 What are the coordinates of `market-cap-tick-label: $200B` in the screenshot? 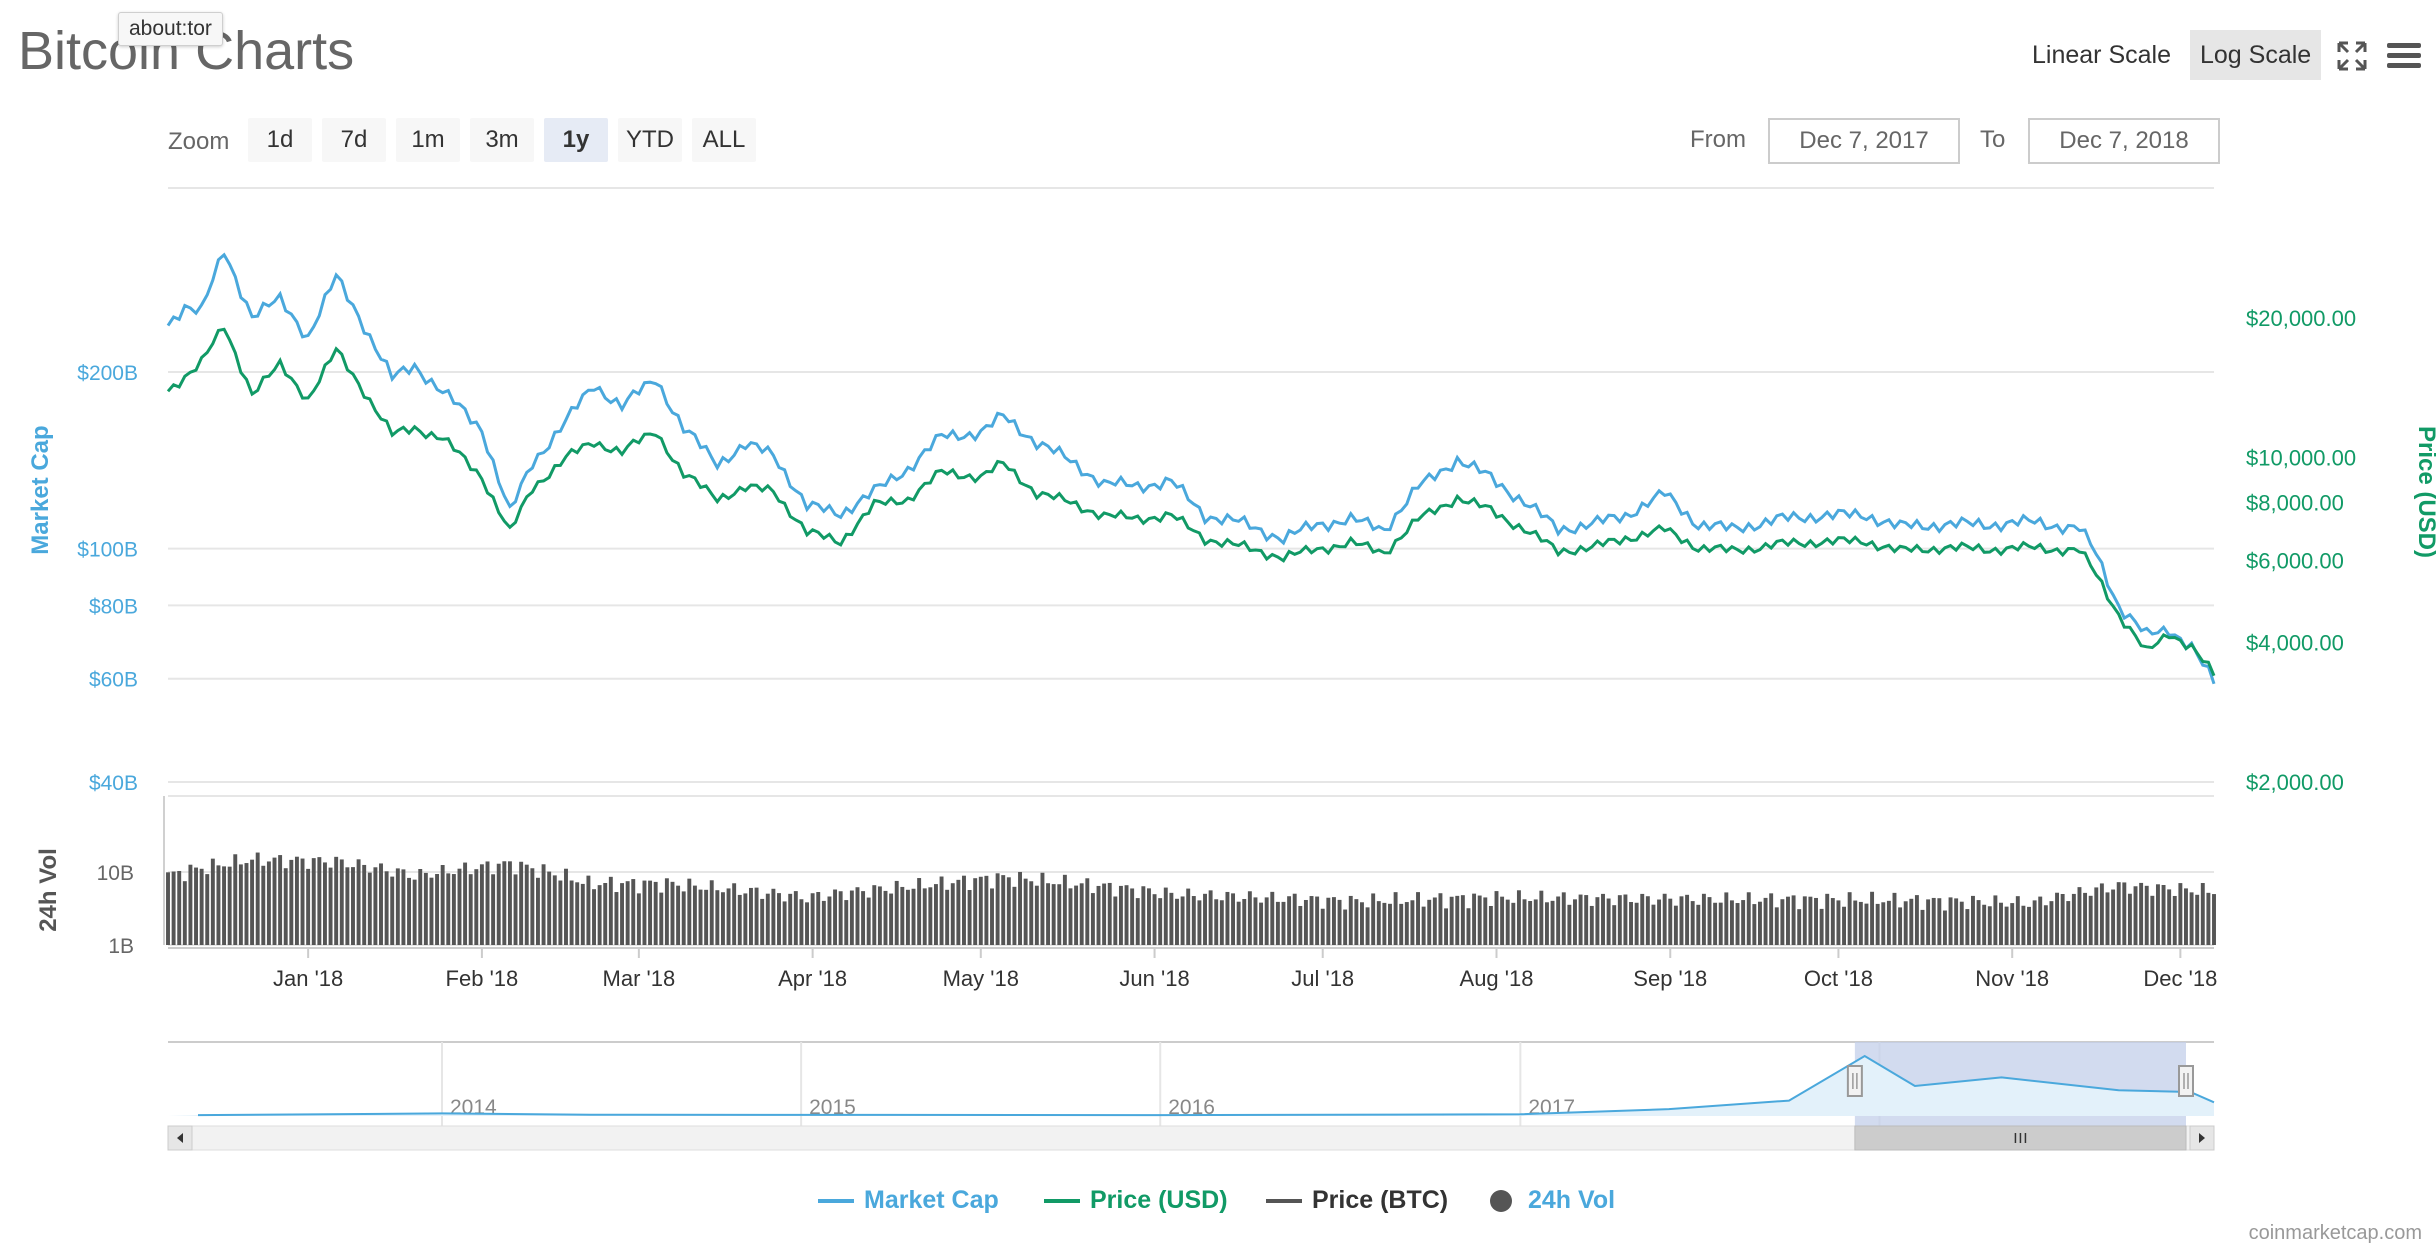 It's located at (107, 373).